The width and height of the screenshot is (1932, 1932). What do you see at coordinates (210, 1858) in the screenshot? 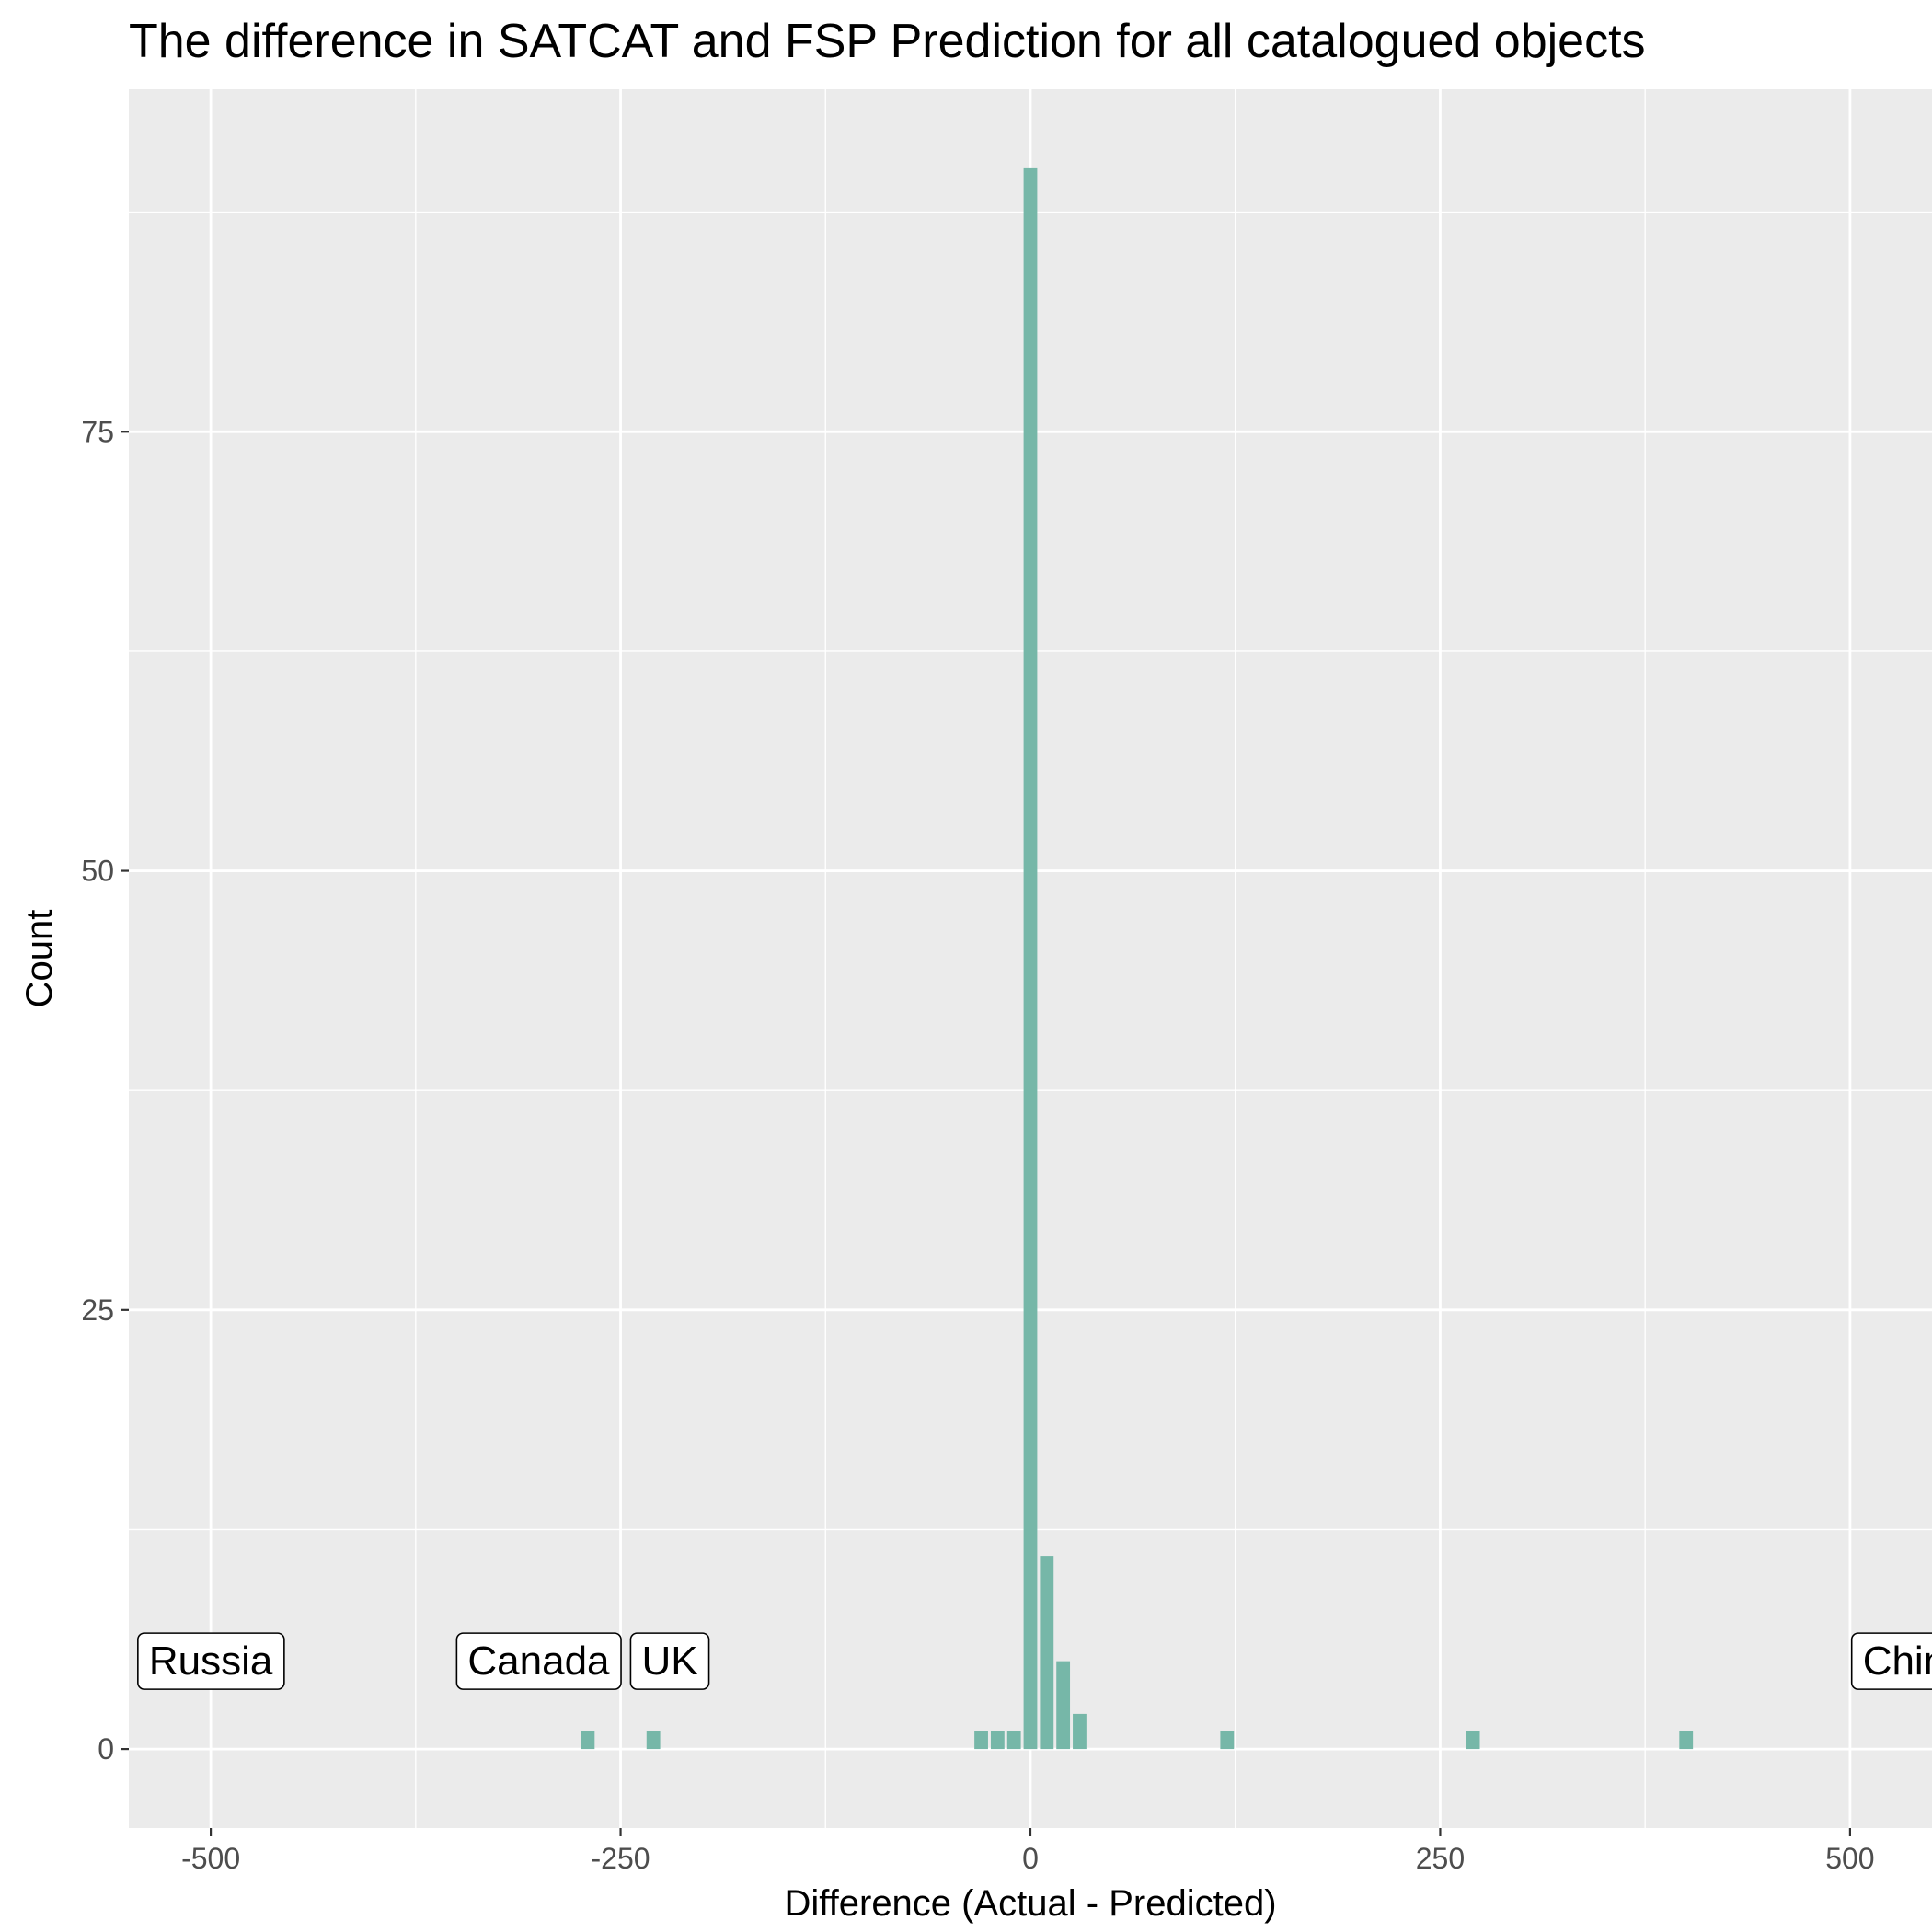
I see `x-tick-label: -500` at bounding box center [210, 1858].